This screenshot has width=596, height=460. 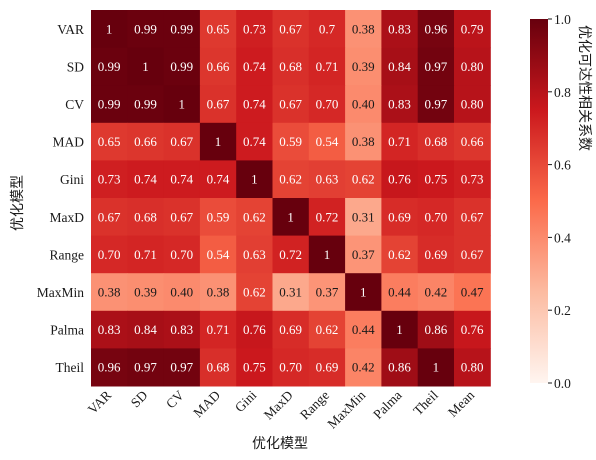 I want to click on colorbar-tick-label: 1.0, so click(x=562, y=19).